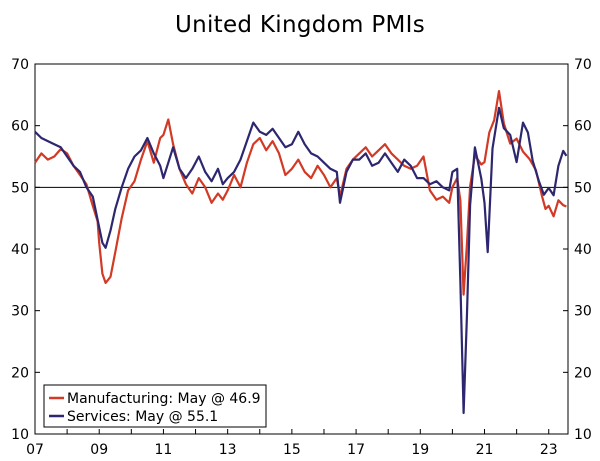 This screenshot has width=600, height=461. I want to click on y-tick-label-right: 40, so click(583, 250).